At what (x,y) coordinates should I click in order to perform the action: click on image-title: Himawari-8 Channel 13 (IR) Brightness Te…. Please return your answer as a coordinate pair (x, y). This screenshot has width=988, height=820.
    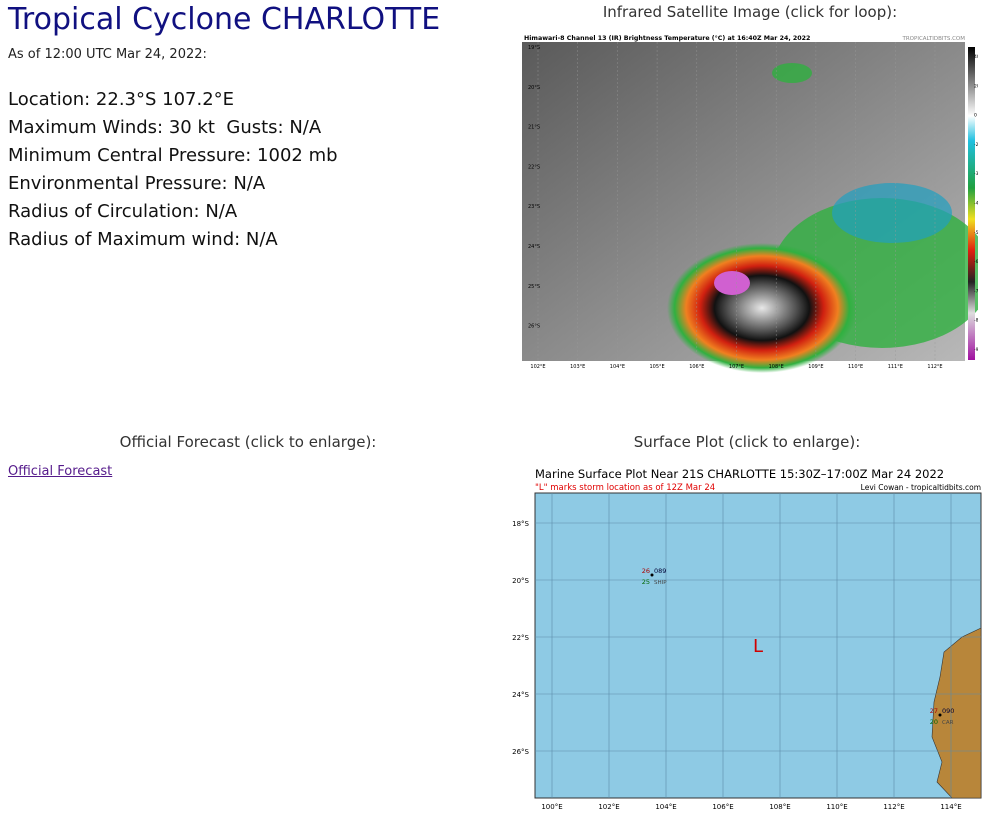
    Looking at the image, I should click on (667, 38).